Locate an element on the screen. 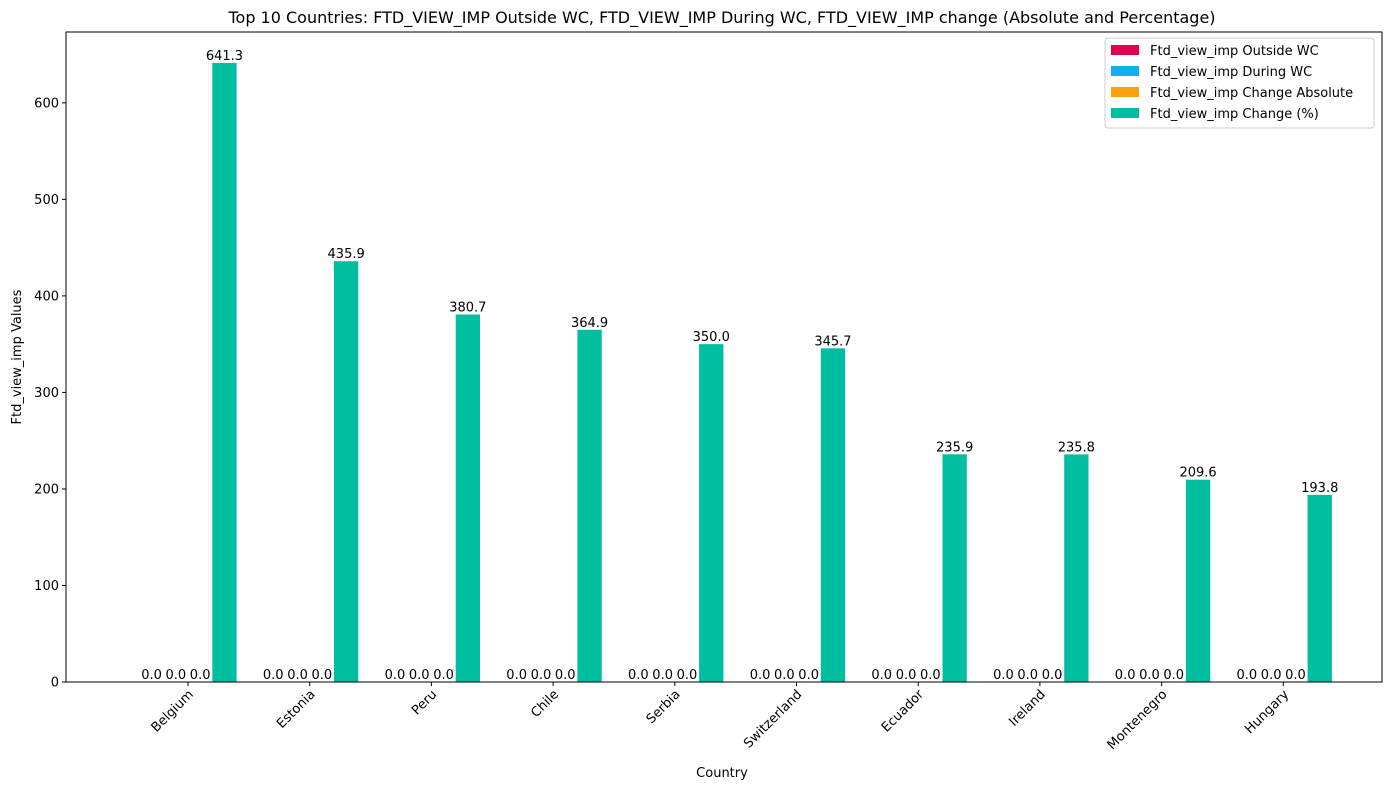  y-tick-label: 500 is located at coordinates (46, 200).